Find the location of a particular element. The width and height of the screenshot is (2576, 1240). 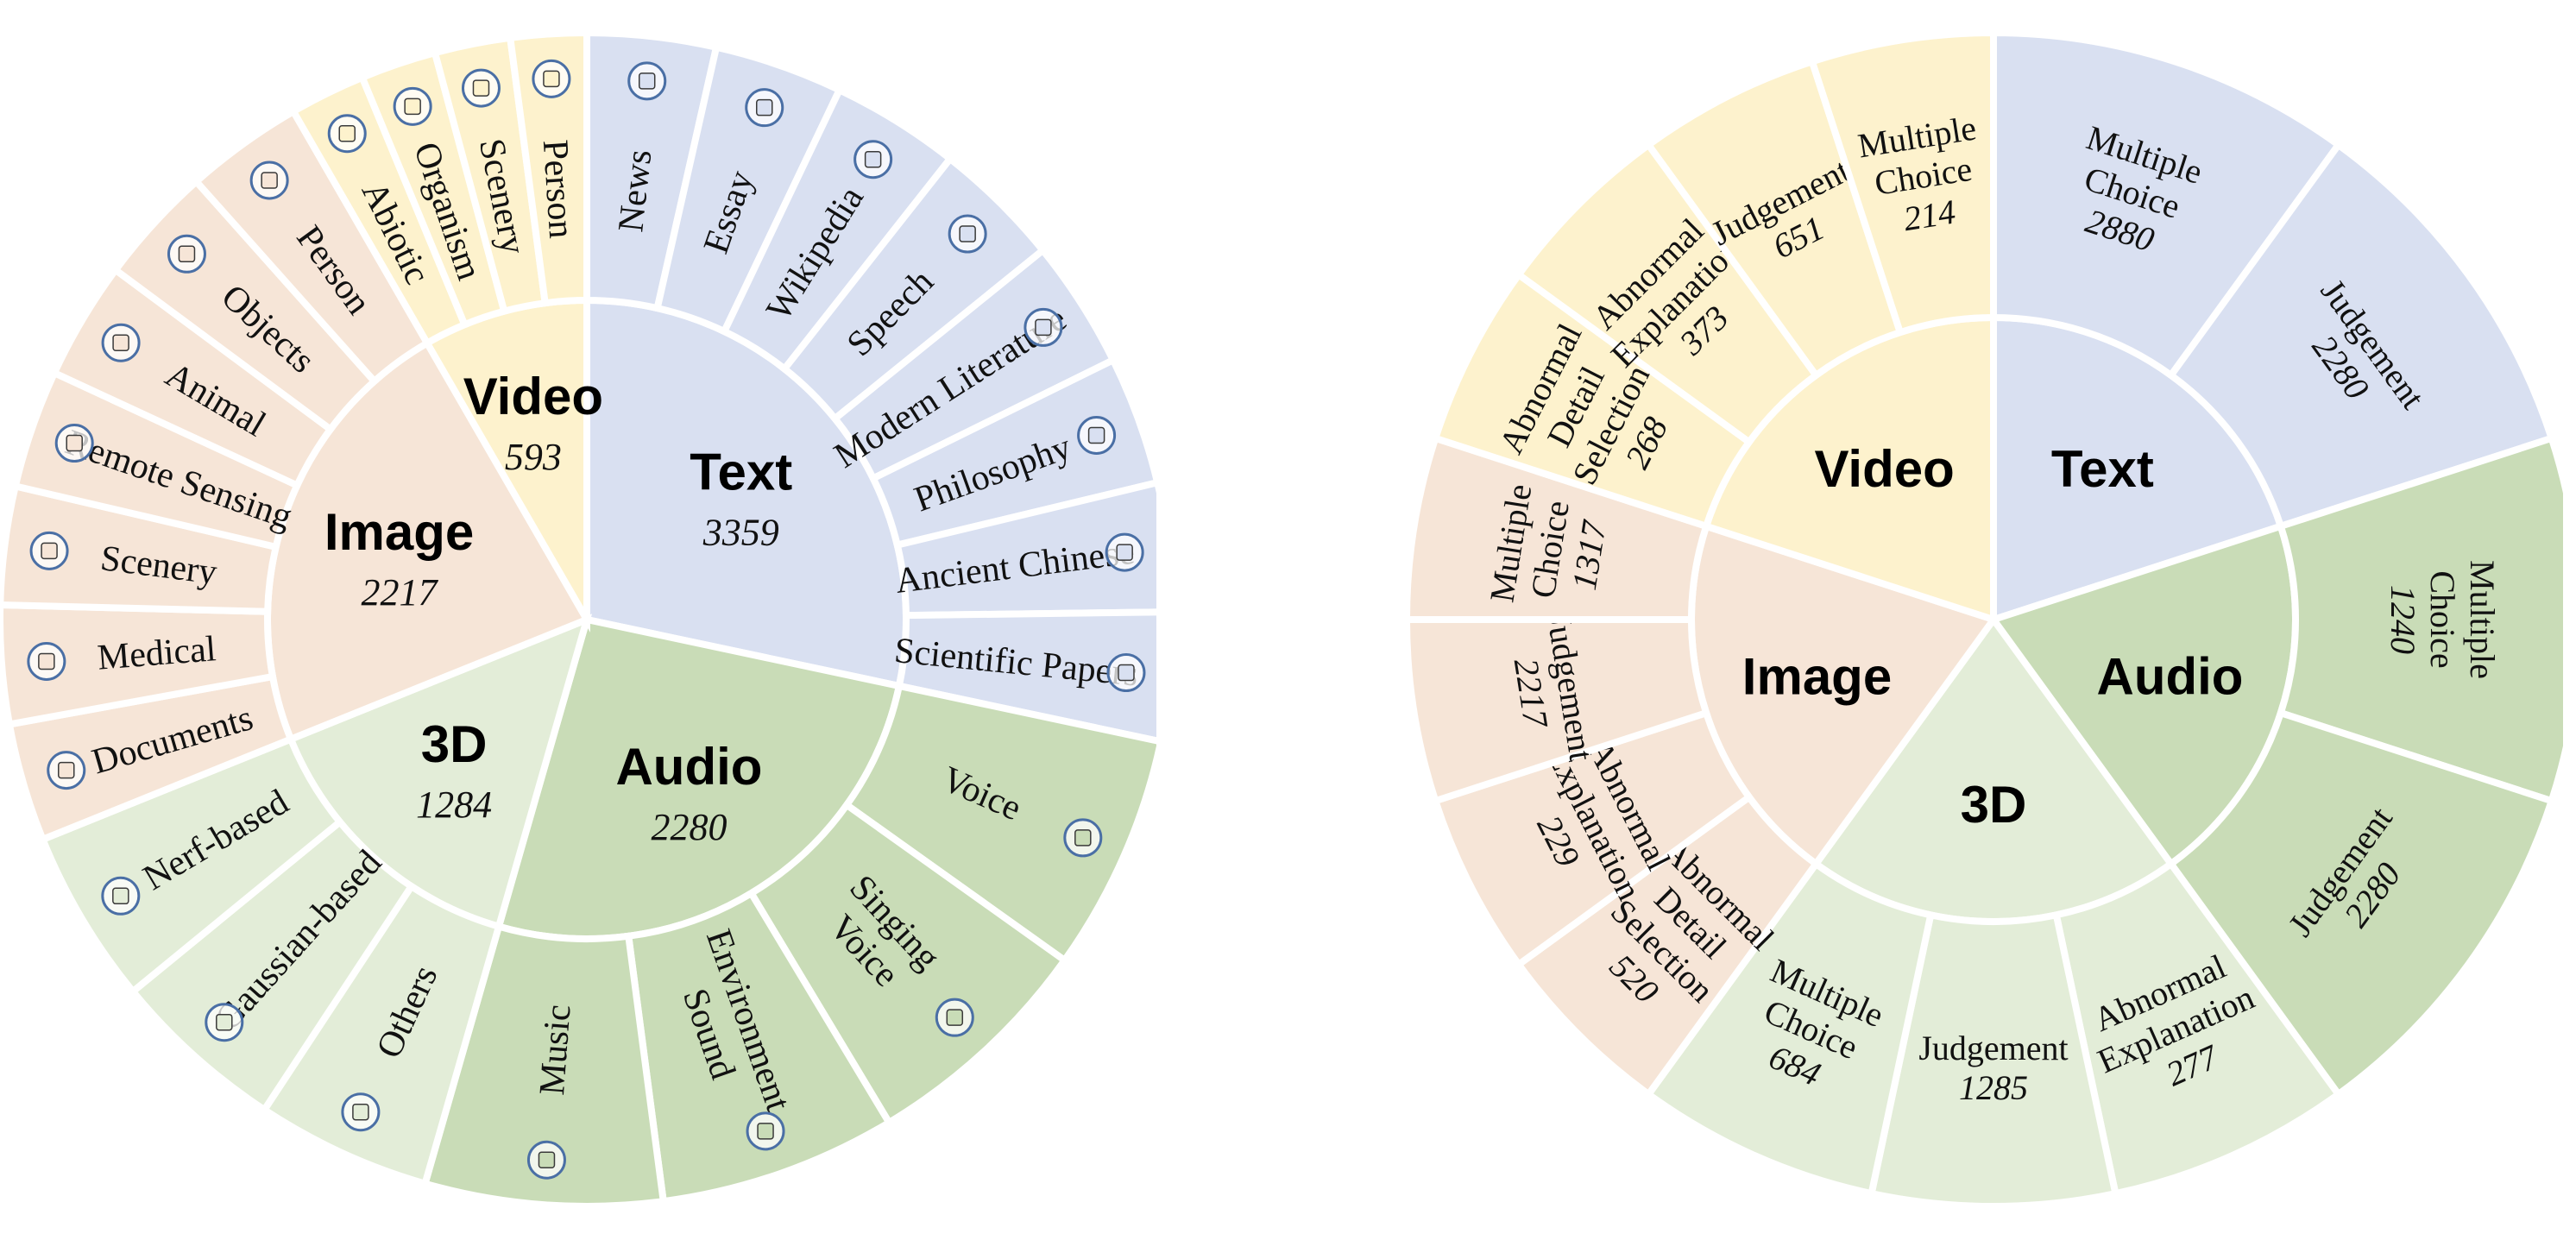

group-value-3d: 1284 is located at coordinates (454, 805).